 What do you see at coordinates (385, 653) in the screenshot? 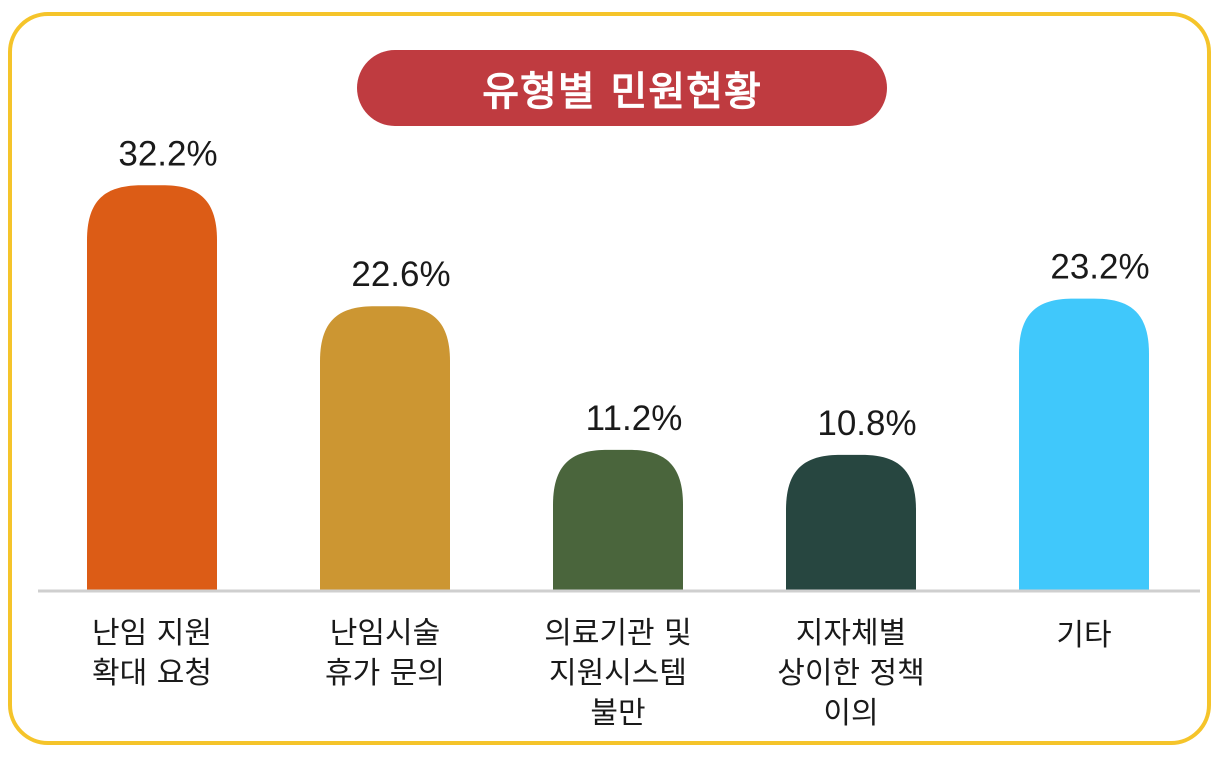
I see `category-label-2: 난임시술 휴가 문의` at bounding box center [385, 653].